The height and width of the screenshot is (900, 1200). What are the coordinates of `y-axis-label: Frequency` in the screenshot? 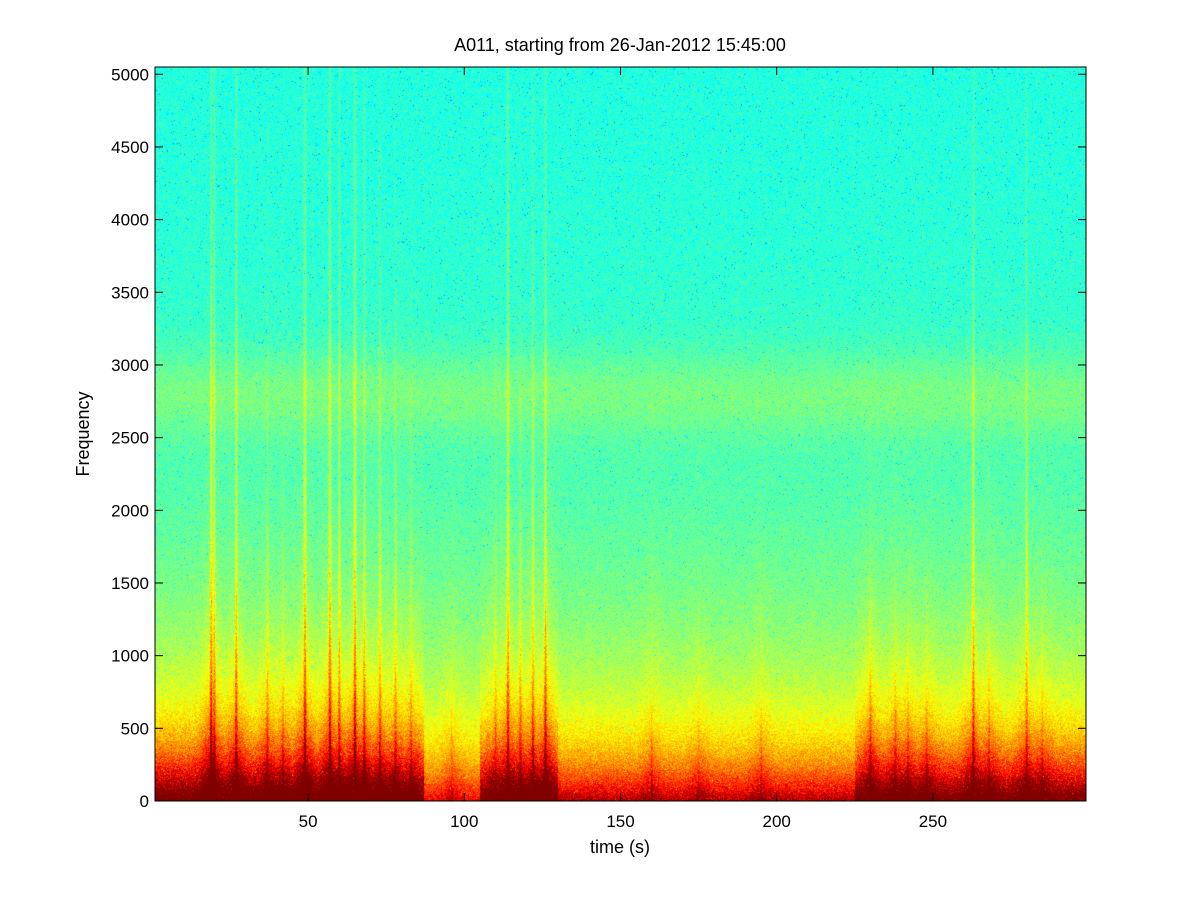 It's located at (83, 433).